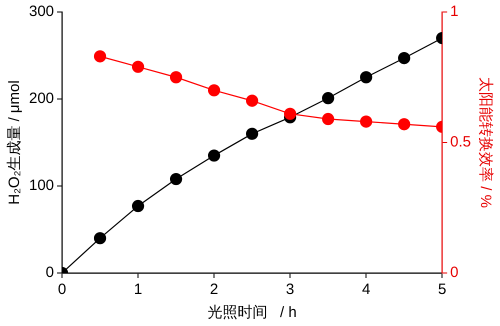 Image resolution: width=500 pixels, height=326 pixels. Describe the element at coordinates (50, 273) in the screenshot. I see `y-tick-label: 0` at that location.